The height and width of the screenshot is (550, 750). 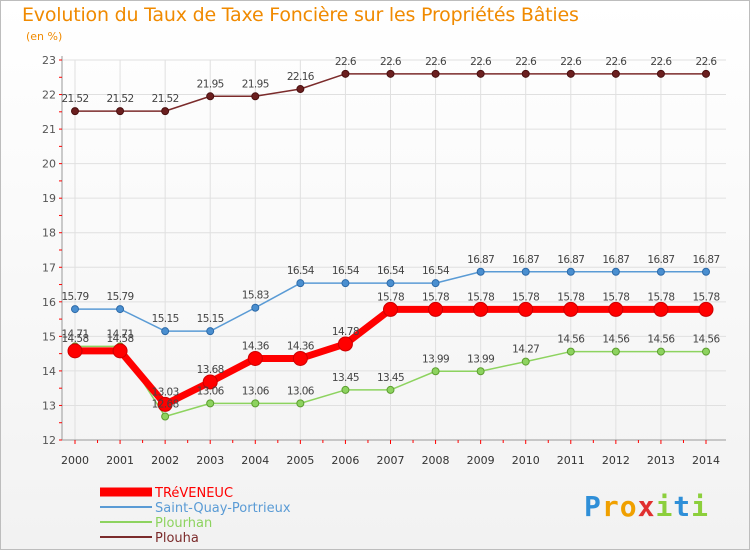 I want to click on data-label: 15.15, so click(x=165, y=319).